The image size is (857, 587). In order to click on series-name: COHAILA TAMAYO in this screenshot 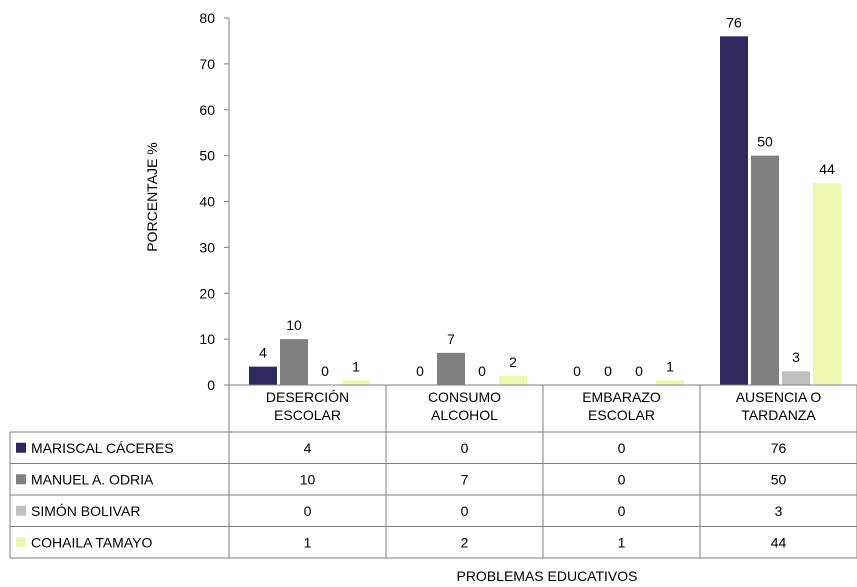, I will do `click(91, 542)`.